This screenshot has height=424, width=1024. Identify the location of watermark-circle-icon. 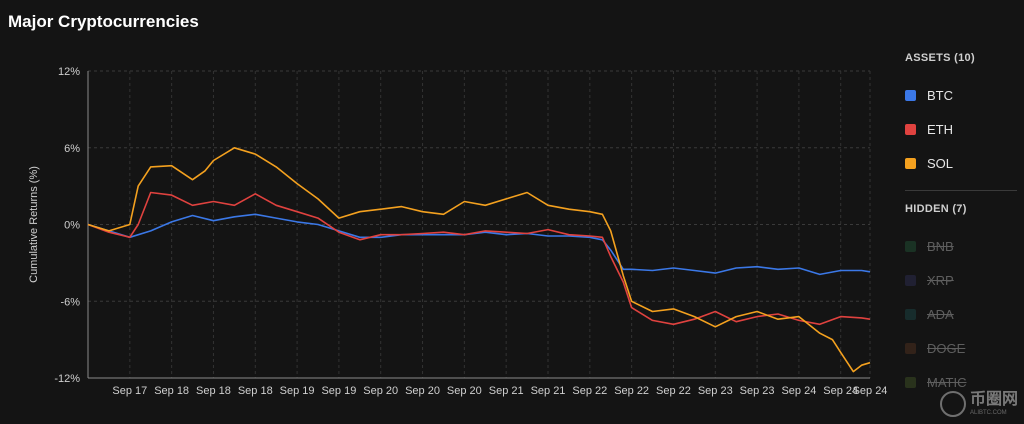
(952, 404).